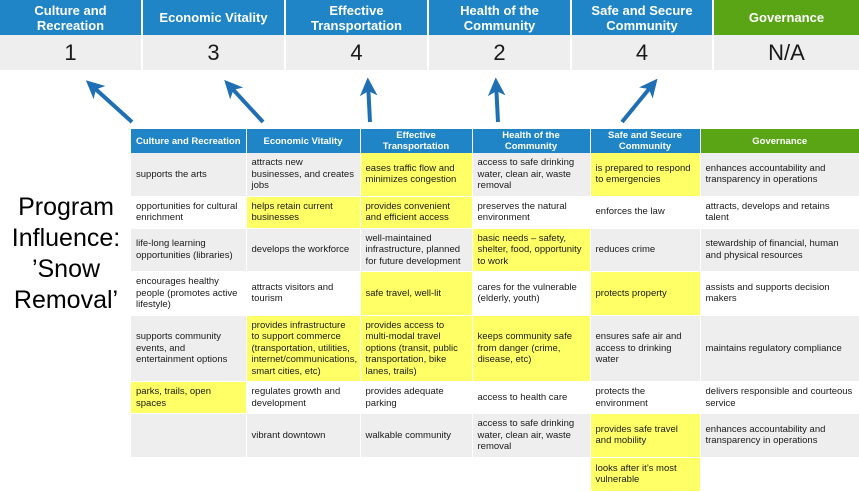  Describe the element at coordinates (645, 293) in the screenshot. I see `matrix-cell: protects property` at that location.